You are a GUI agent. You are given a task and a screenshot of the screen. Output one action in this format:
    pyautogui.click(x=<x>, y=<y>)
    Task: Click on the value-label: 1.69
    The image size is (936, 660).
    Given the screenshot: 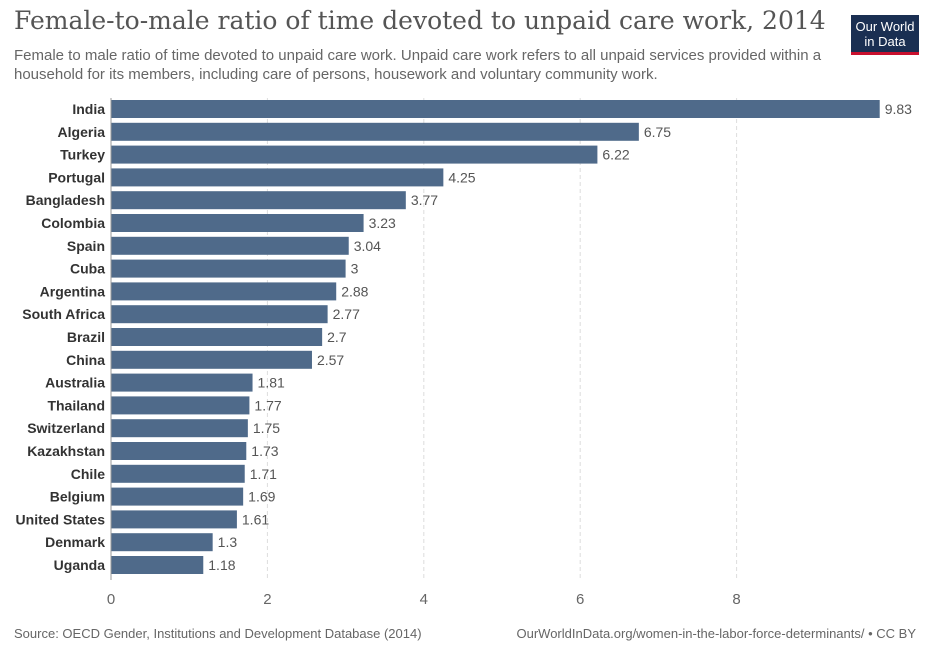 What is the action you would take?
    pyautogui.click(x=261, y=497)
    